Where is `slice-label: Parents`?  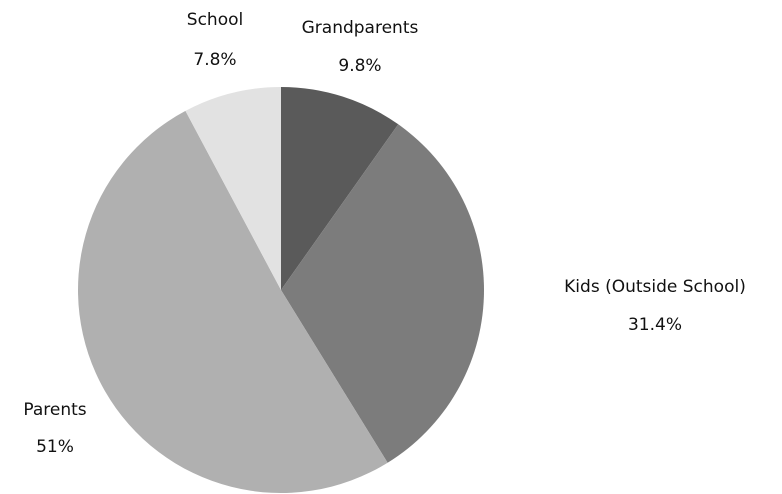 slice-label: Parents is located at coordinates (54, 410).